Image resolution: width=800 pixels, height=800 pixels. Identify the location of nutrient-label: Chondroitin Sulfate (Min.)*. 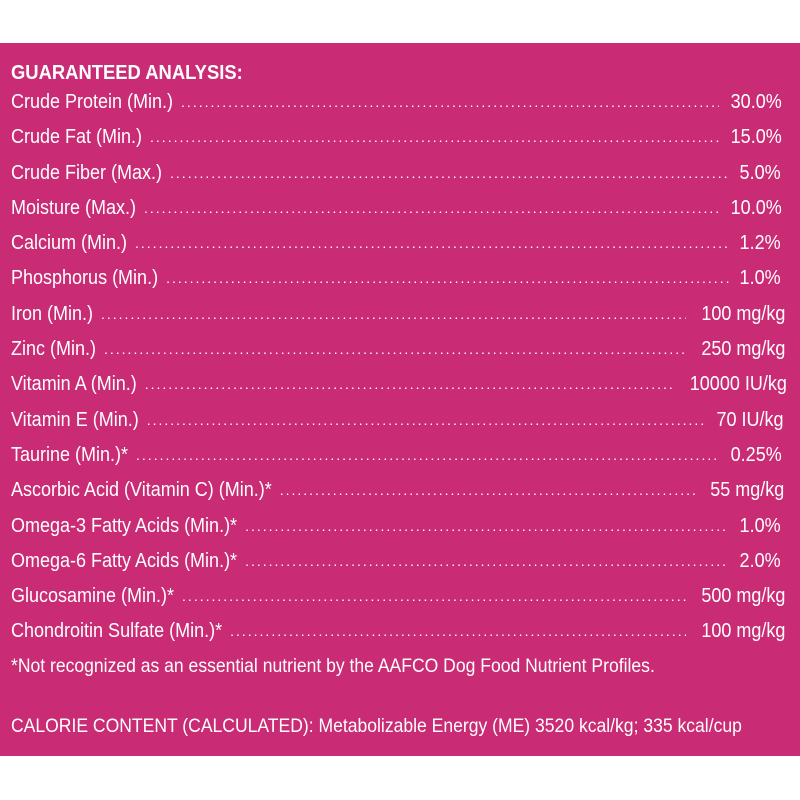
(116, 631).